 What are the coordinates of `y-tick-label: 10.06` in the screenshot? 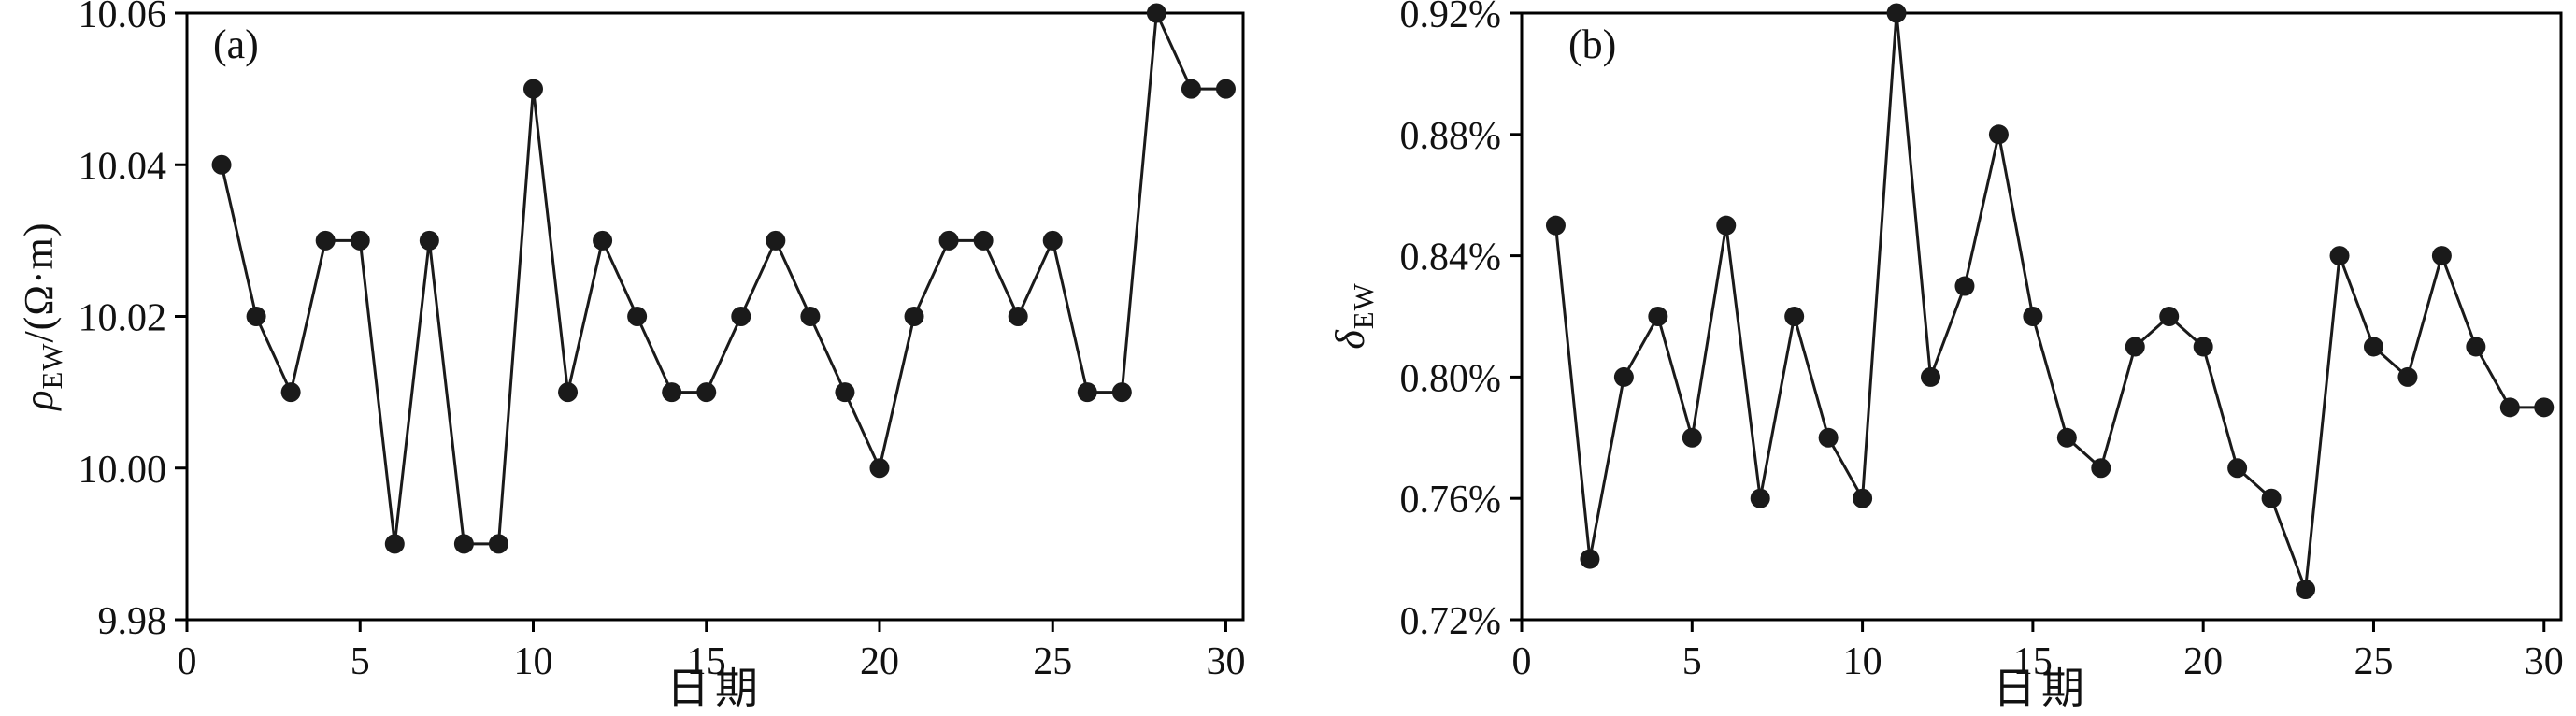 It's located at (123, 18).